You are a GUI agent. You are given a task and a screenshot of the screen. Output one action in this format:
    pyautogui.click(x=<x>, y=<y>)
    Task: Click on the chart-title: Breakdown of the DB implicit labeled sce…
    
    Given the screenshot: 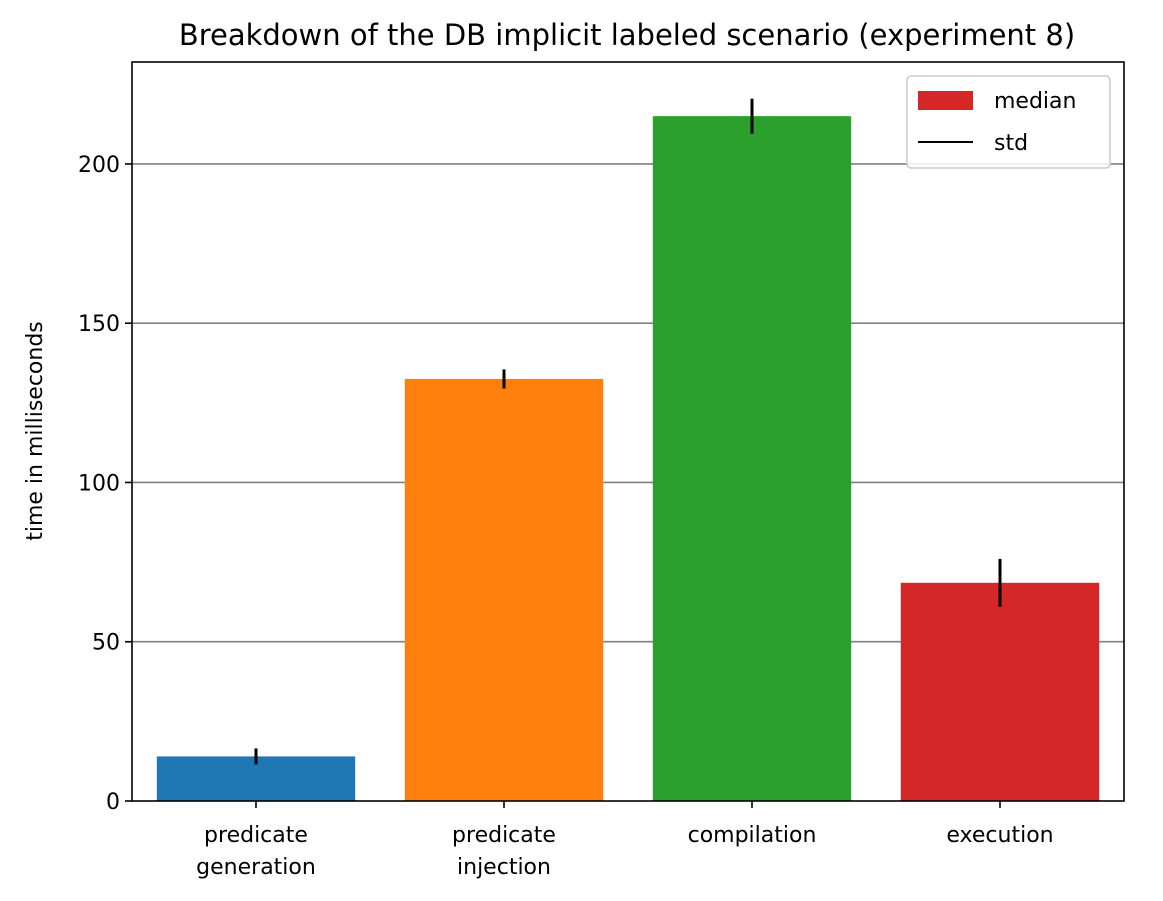 What is the action you would take?
    pyautogui.click(x=627, y=35)
    